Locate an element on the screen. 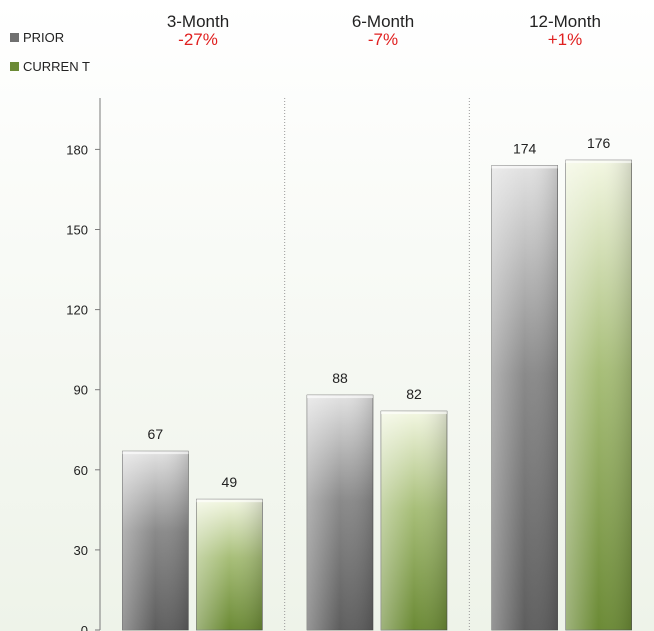 The height and width of the screenshot is (631, 654). period-header-3-month: 3-Month -27% is located at coordinates (198, 31).